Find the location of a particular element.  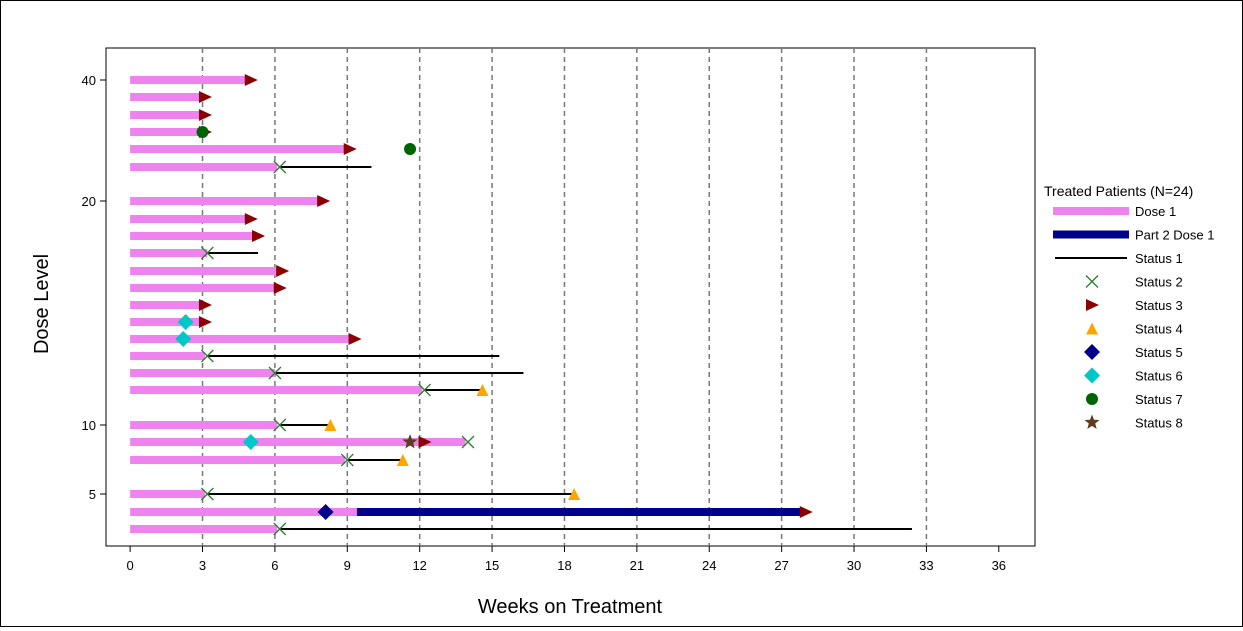

legend-entry-1: Dose 1 is located at coordinates (1114, 211).